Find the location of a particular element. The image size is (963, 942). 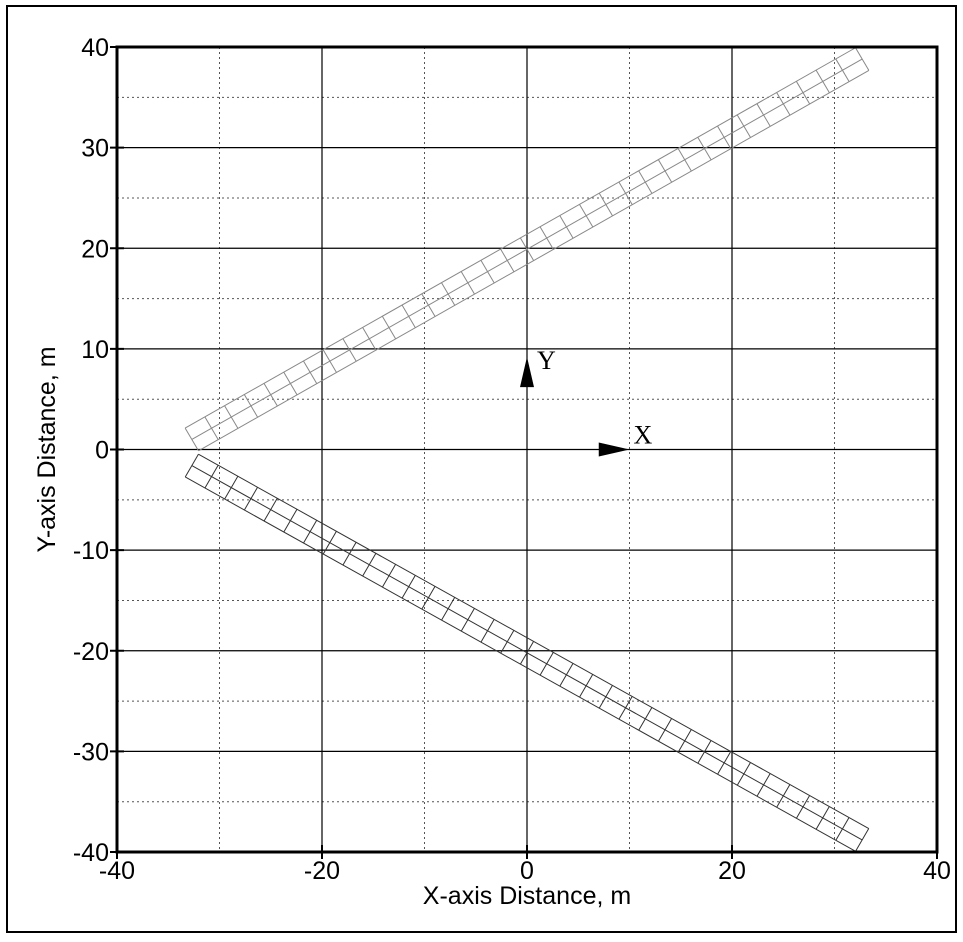

axis-arrow-y: Y is located at coordinates (538, 367).